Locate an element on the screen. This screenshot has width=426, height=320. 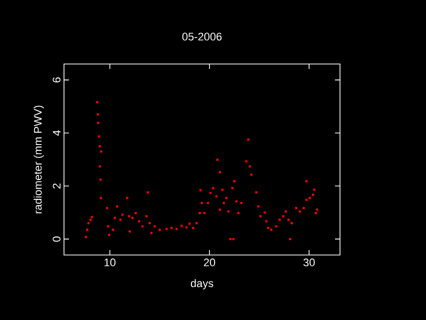
y-tick-label: 6 is located at coordinates (56, 79).